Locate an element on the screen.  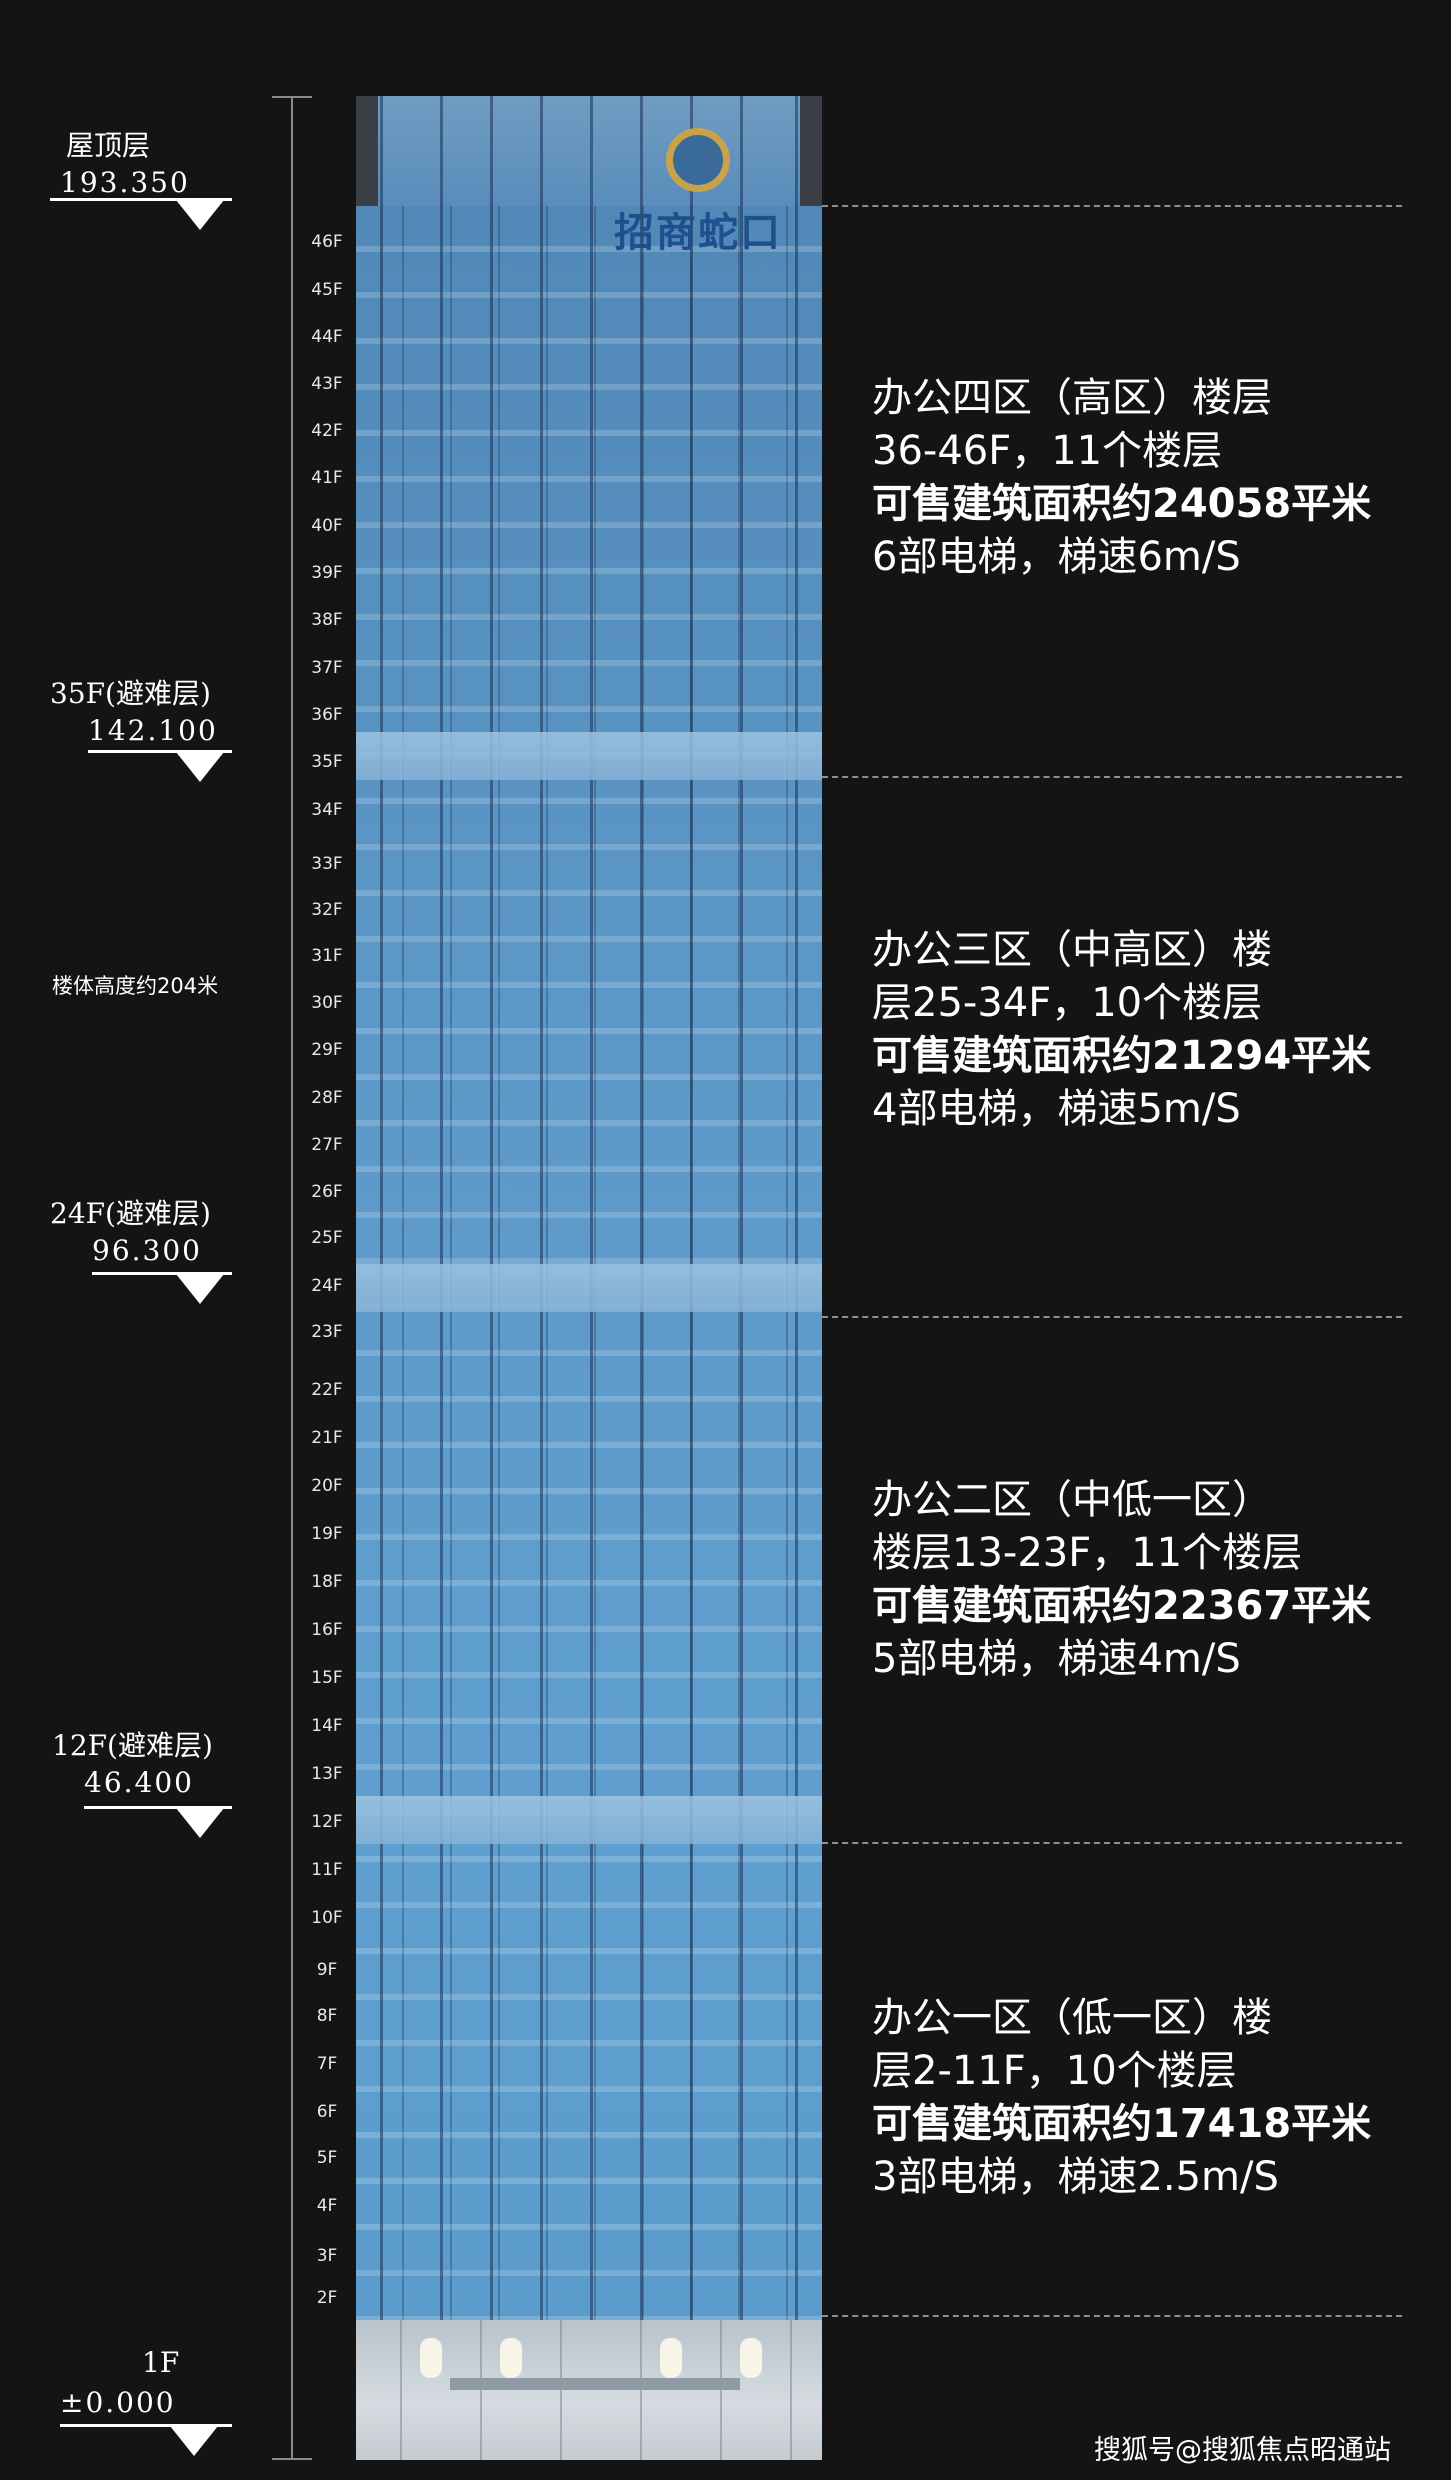
level-12f-line is located at coordinates (158, 1807).